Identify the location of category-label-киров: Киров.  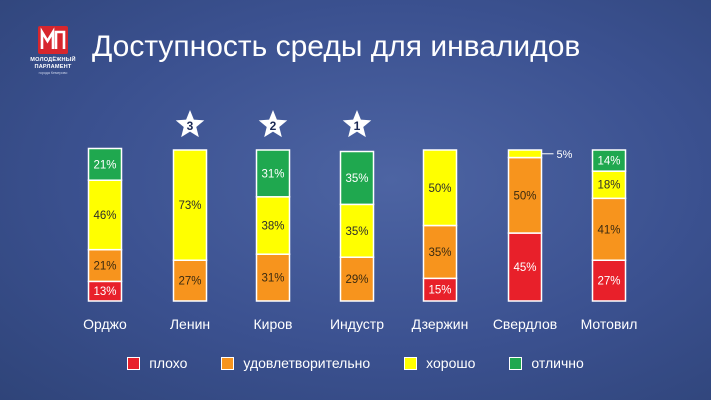
(273, 324).